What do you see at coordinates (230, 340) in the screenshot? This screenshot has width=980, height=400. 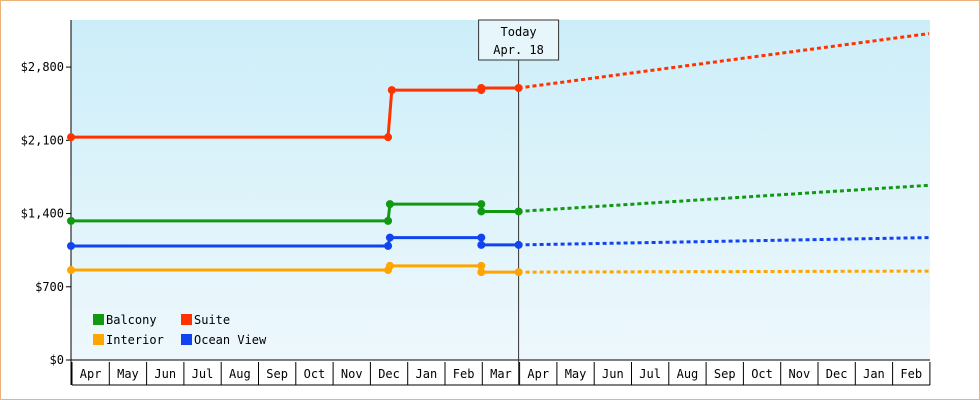 I see `legend-label: Ocean View` at bounding box center [230, 340].